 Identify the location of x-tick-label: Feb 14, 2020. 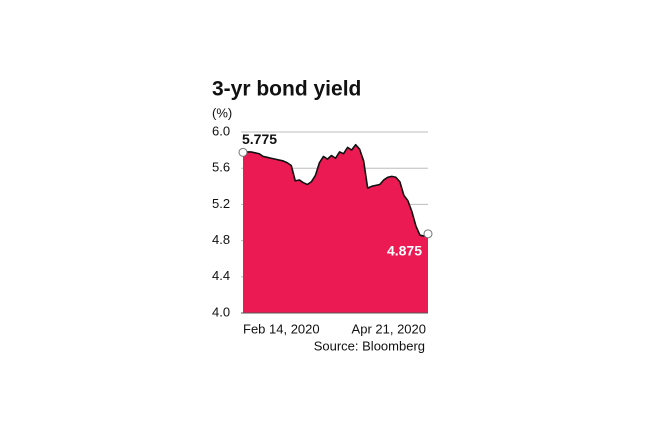
(281, 328).